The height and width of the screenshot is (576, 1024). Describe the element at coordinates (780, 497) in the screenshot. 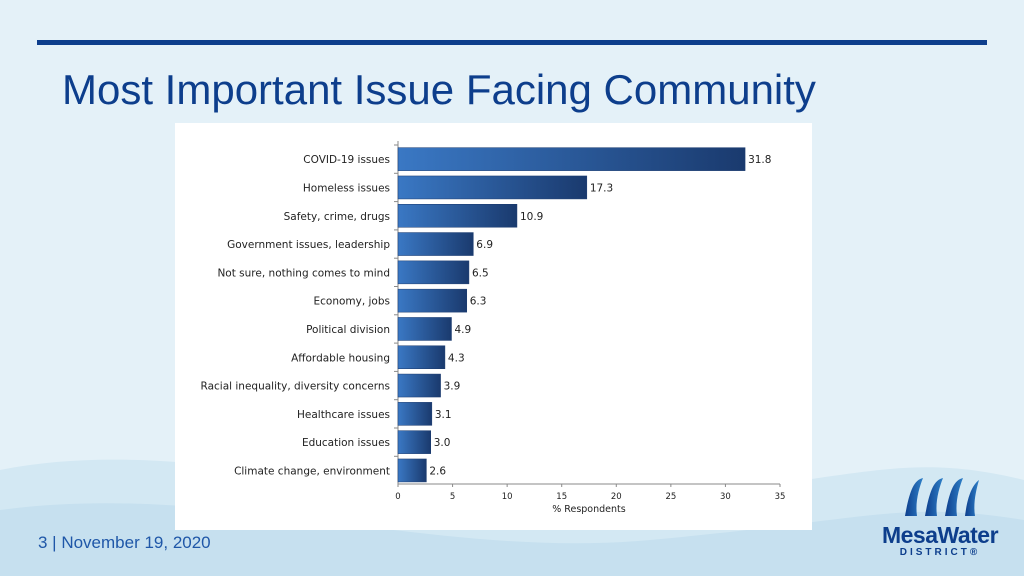

I see `x-tick-label: 35` at that location.